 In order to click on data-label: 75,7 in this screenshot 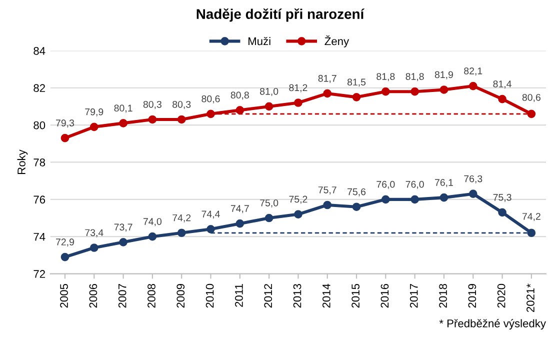, I will do `click(327, 190)`.